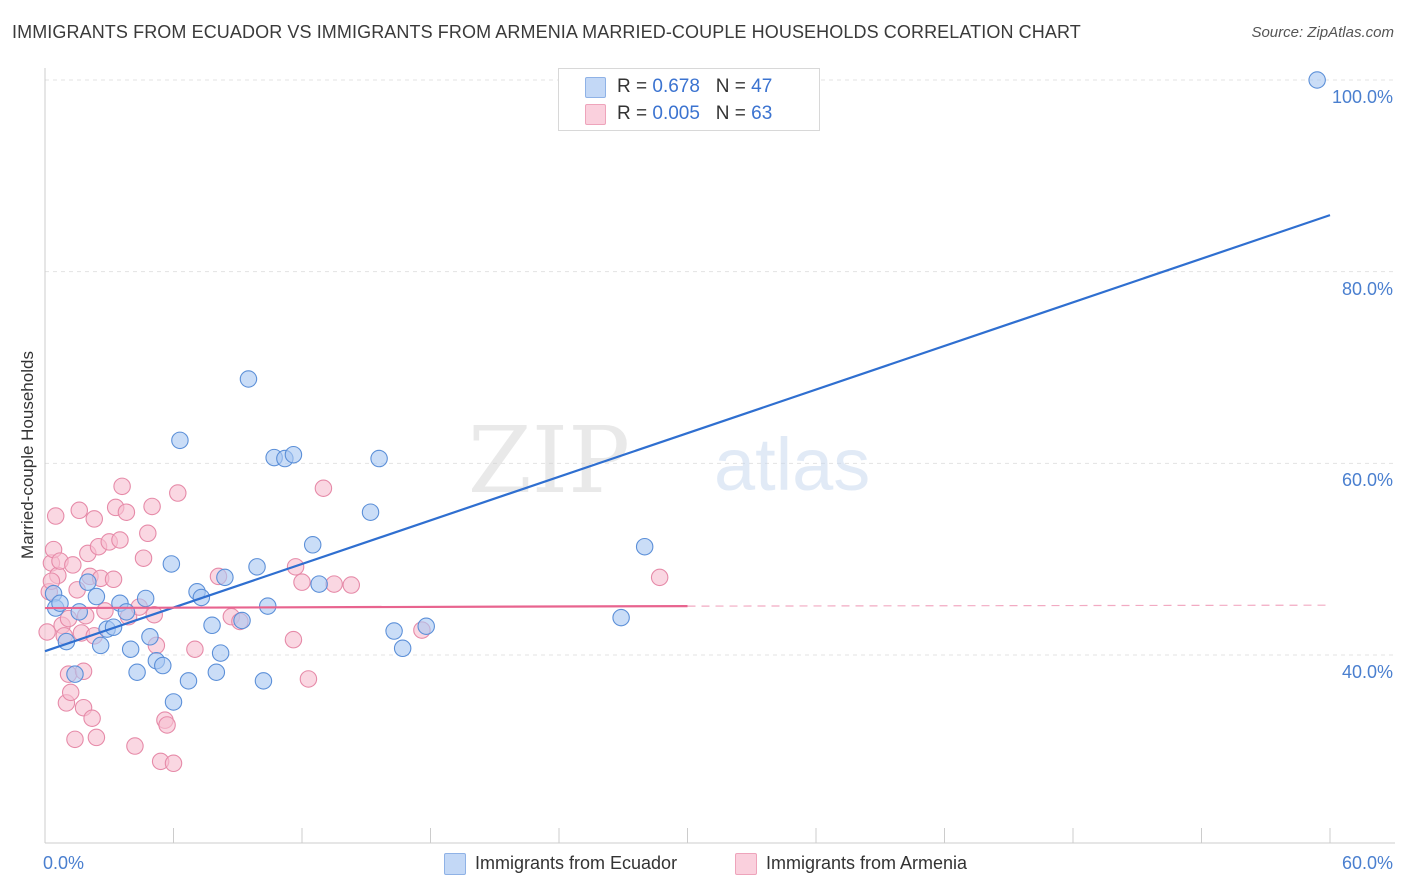  Describe the element at coordinates (1367, 863) in the screenshot. I see `x-tick-label-max: 60.0%` at that location.